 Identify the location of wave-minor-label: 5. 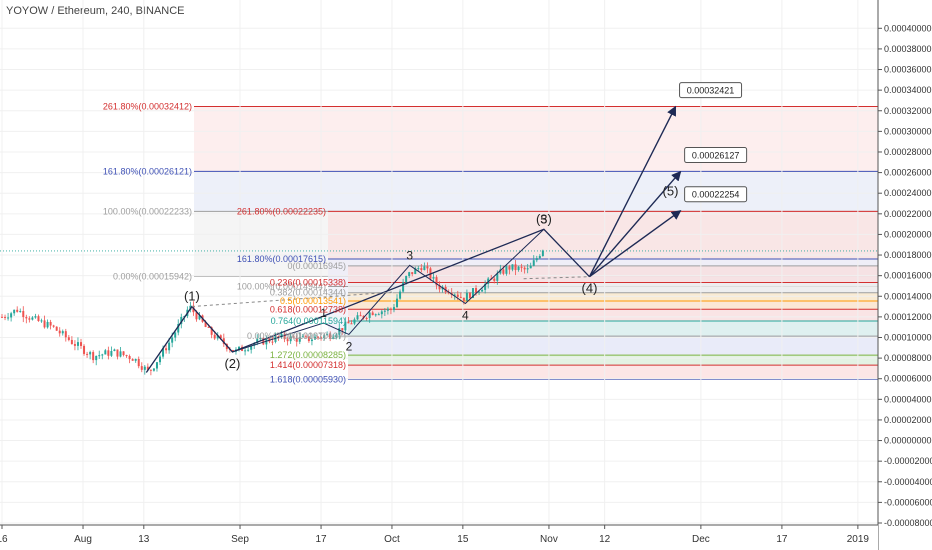
(544, 219).